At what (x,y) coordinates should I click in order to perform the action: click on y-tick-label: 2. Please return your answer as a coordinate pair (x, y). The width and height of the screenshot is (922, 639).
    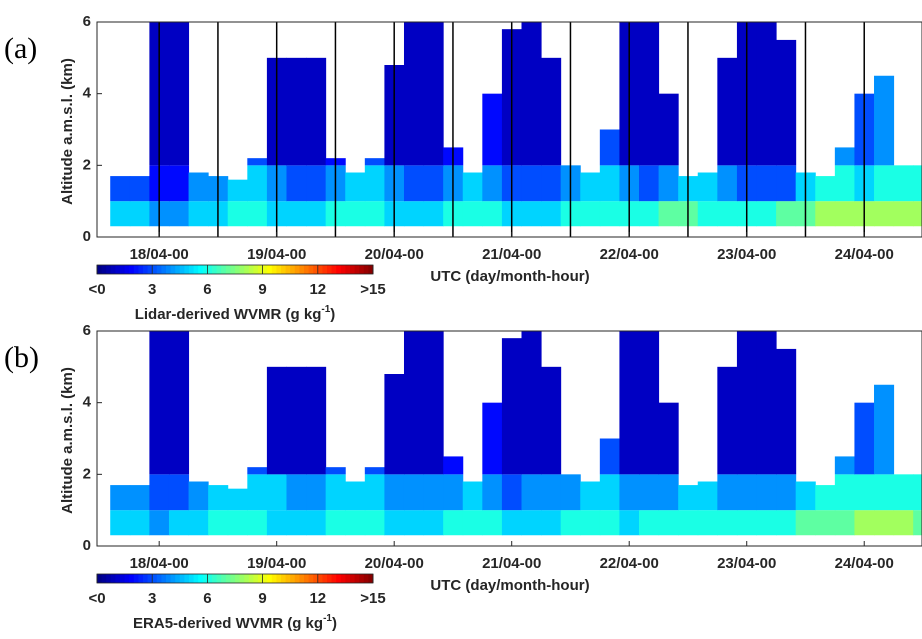
    Looking at the image, I should click on (87, 164).